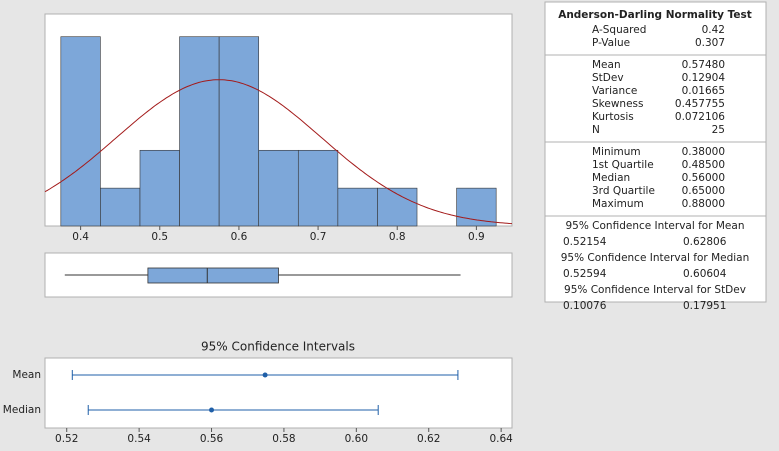  I want to click on stat-value: 0.072106, so click(700, 117).